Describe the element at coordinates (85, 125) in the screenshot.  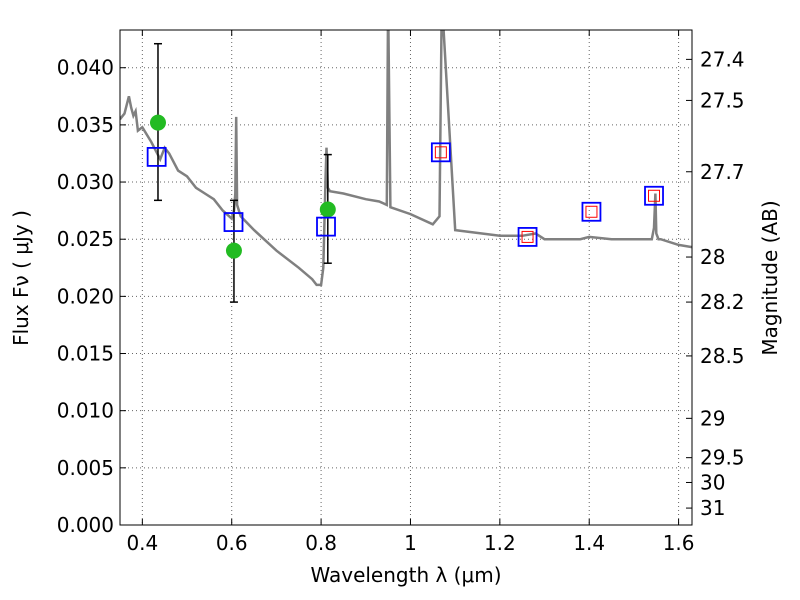
I see `y-tick-label: 0.035` at that location.